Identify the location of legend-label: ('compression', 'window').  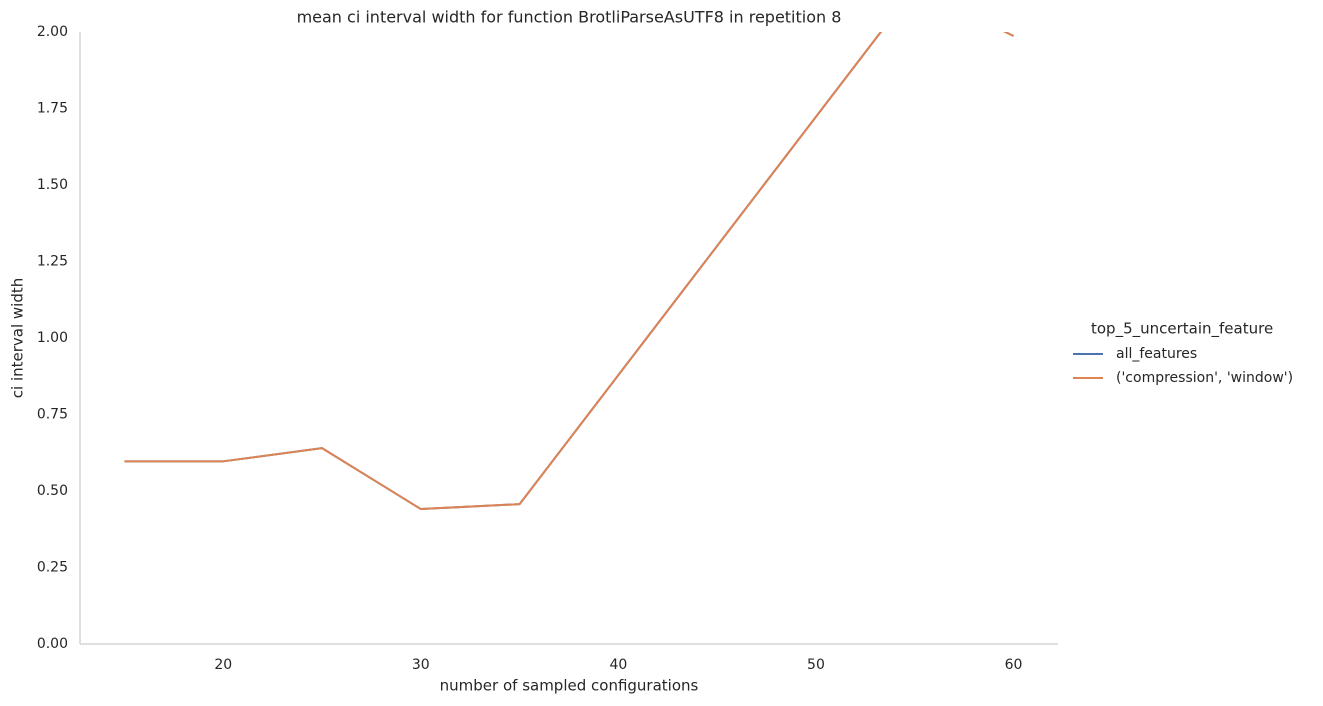
(1204, 378).